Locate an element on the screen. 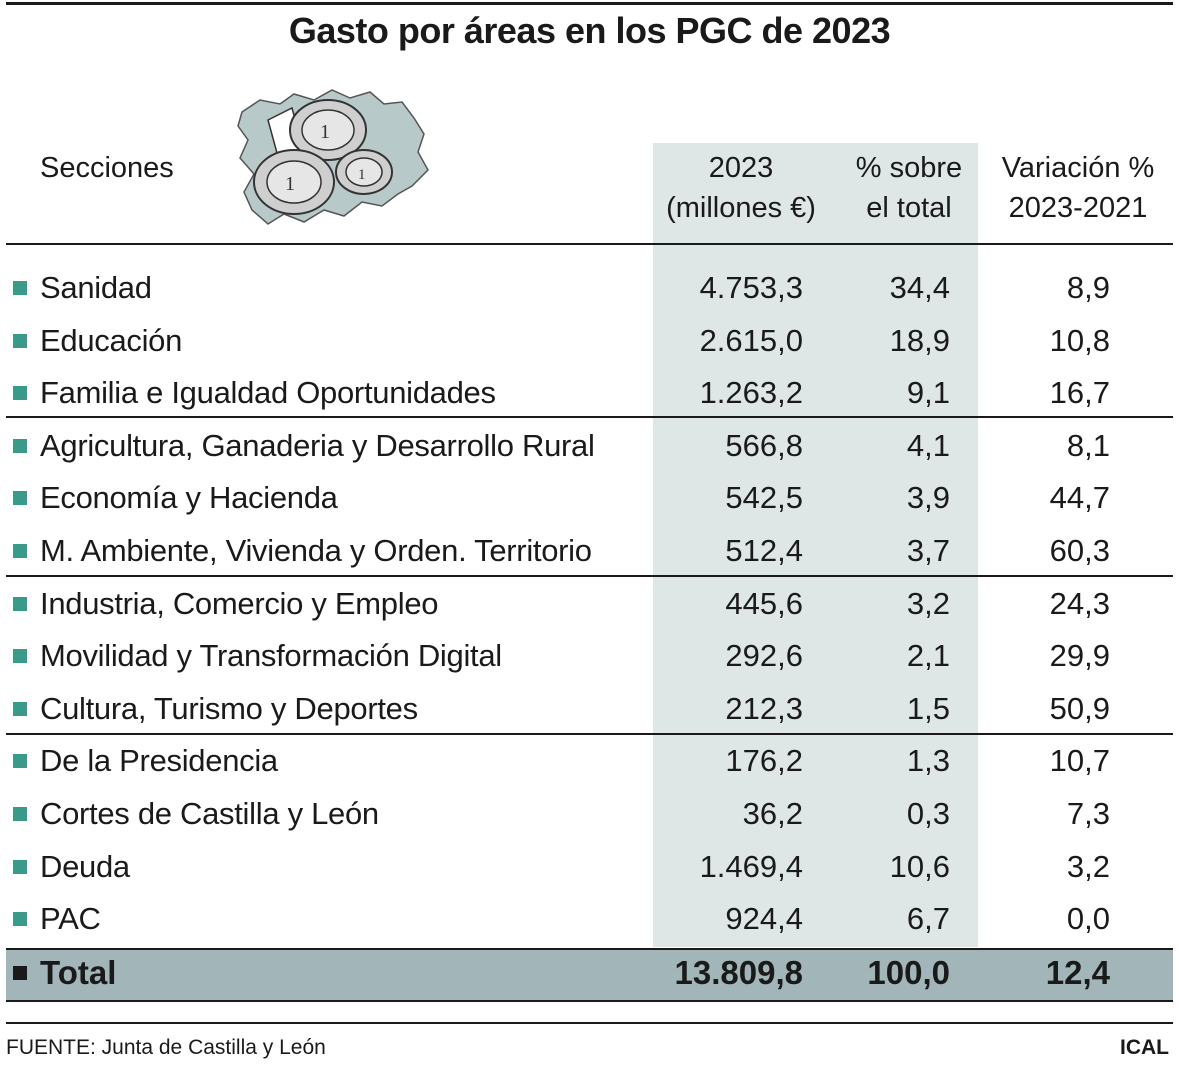 The width and height of the screenshot is (1179, 1067). table-row: PAC 924,4 6,7 0,0 is located at coordinates (589, 919).